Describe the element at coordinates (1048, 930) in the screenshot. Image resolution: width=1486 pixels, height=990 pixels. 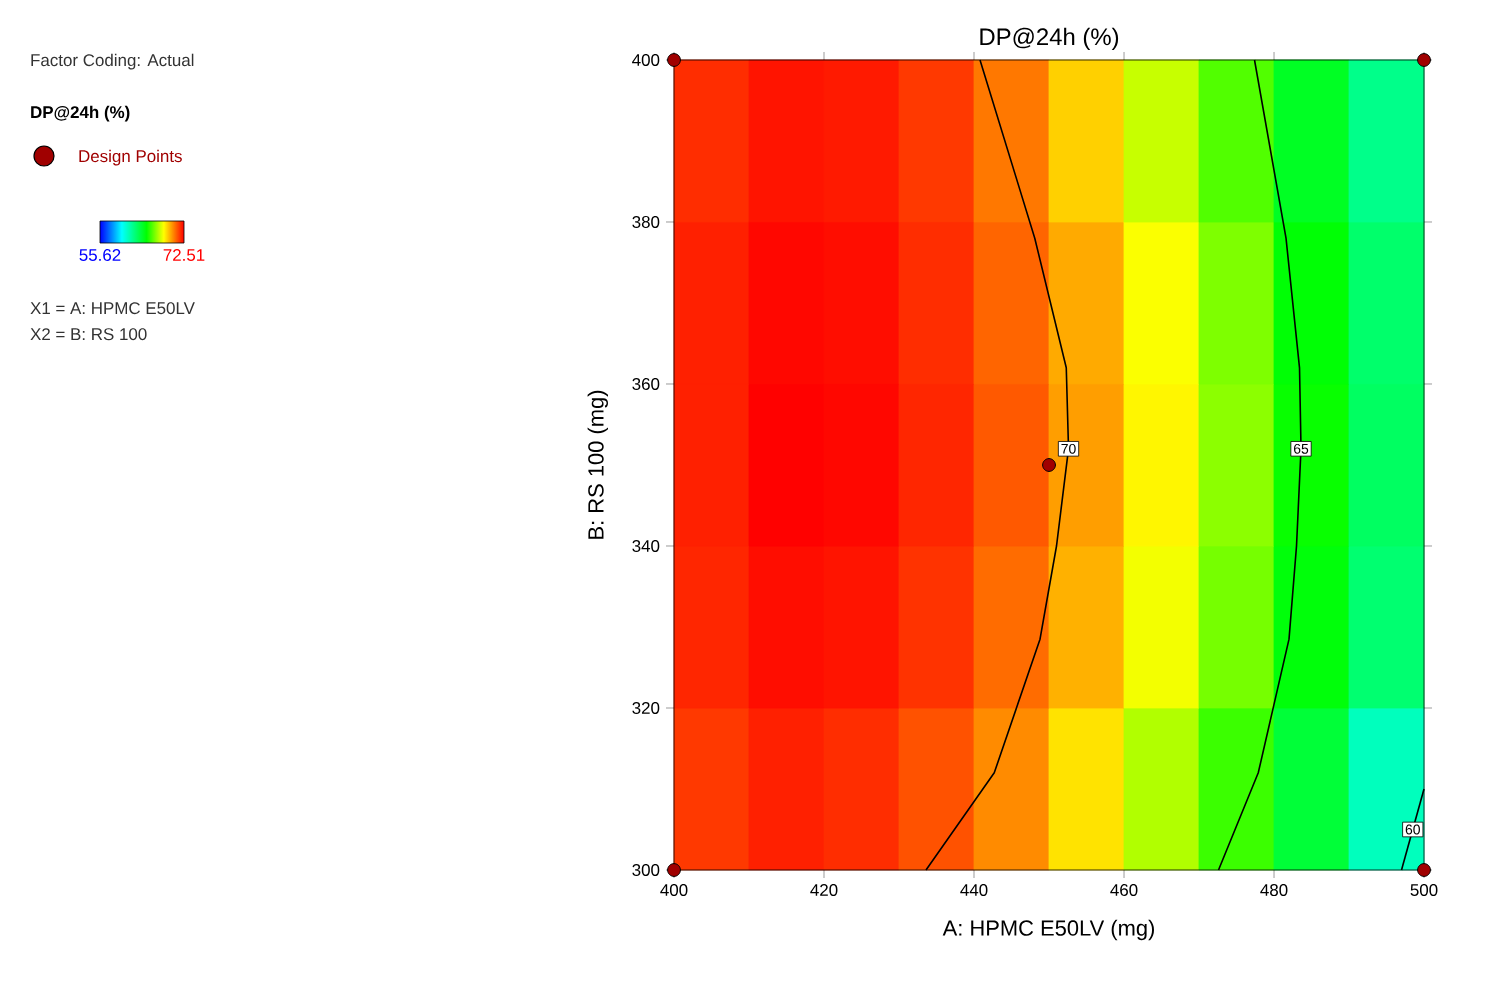
I see `x-axis-title: A: HPMC E50LV (mg)` at that location.